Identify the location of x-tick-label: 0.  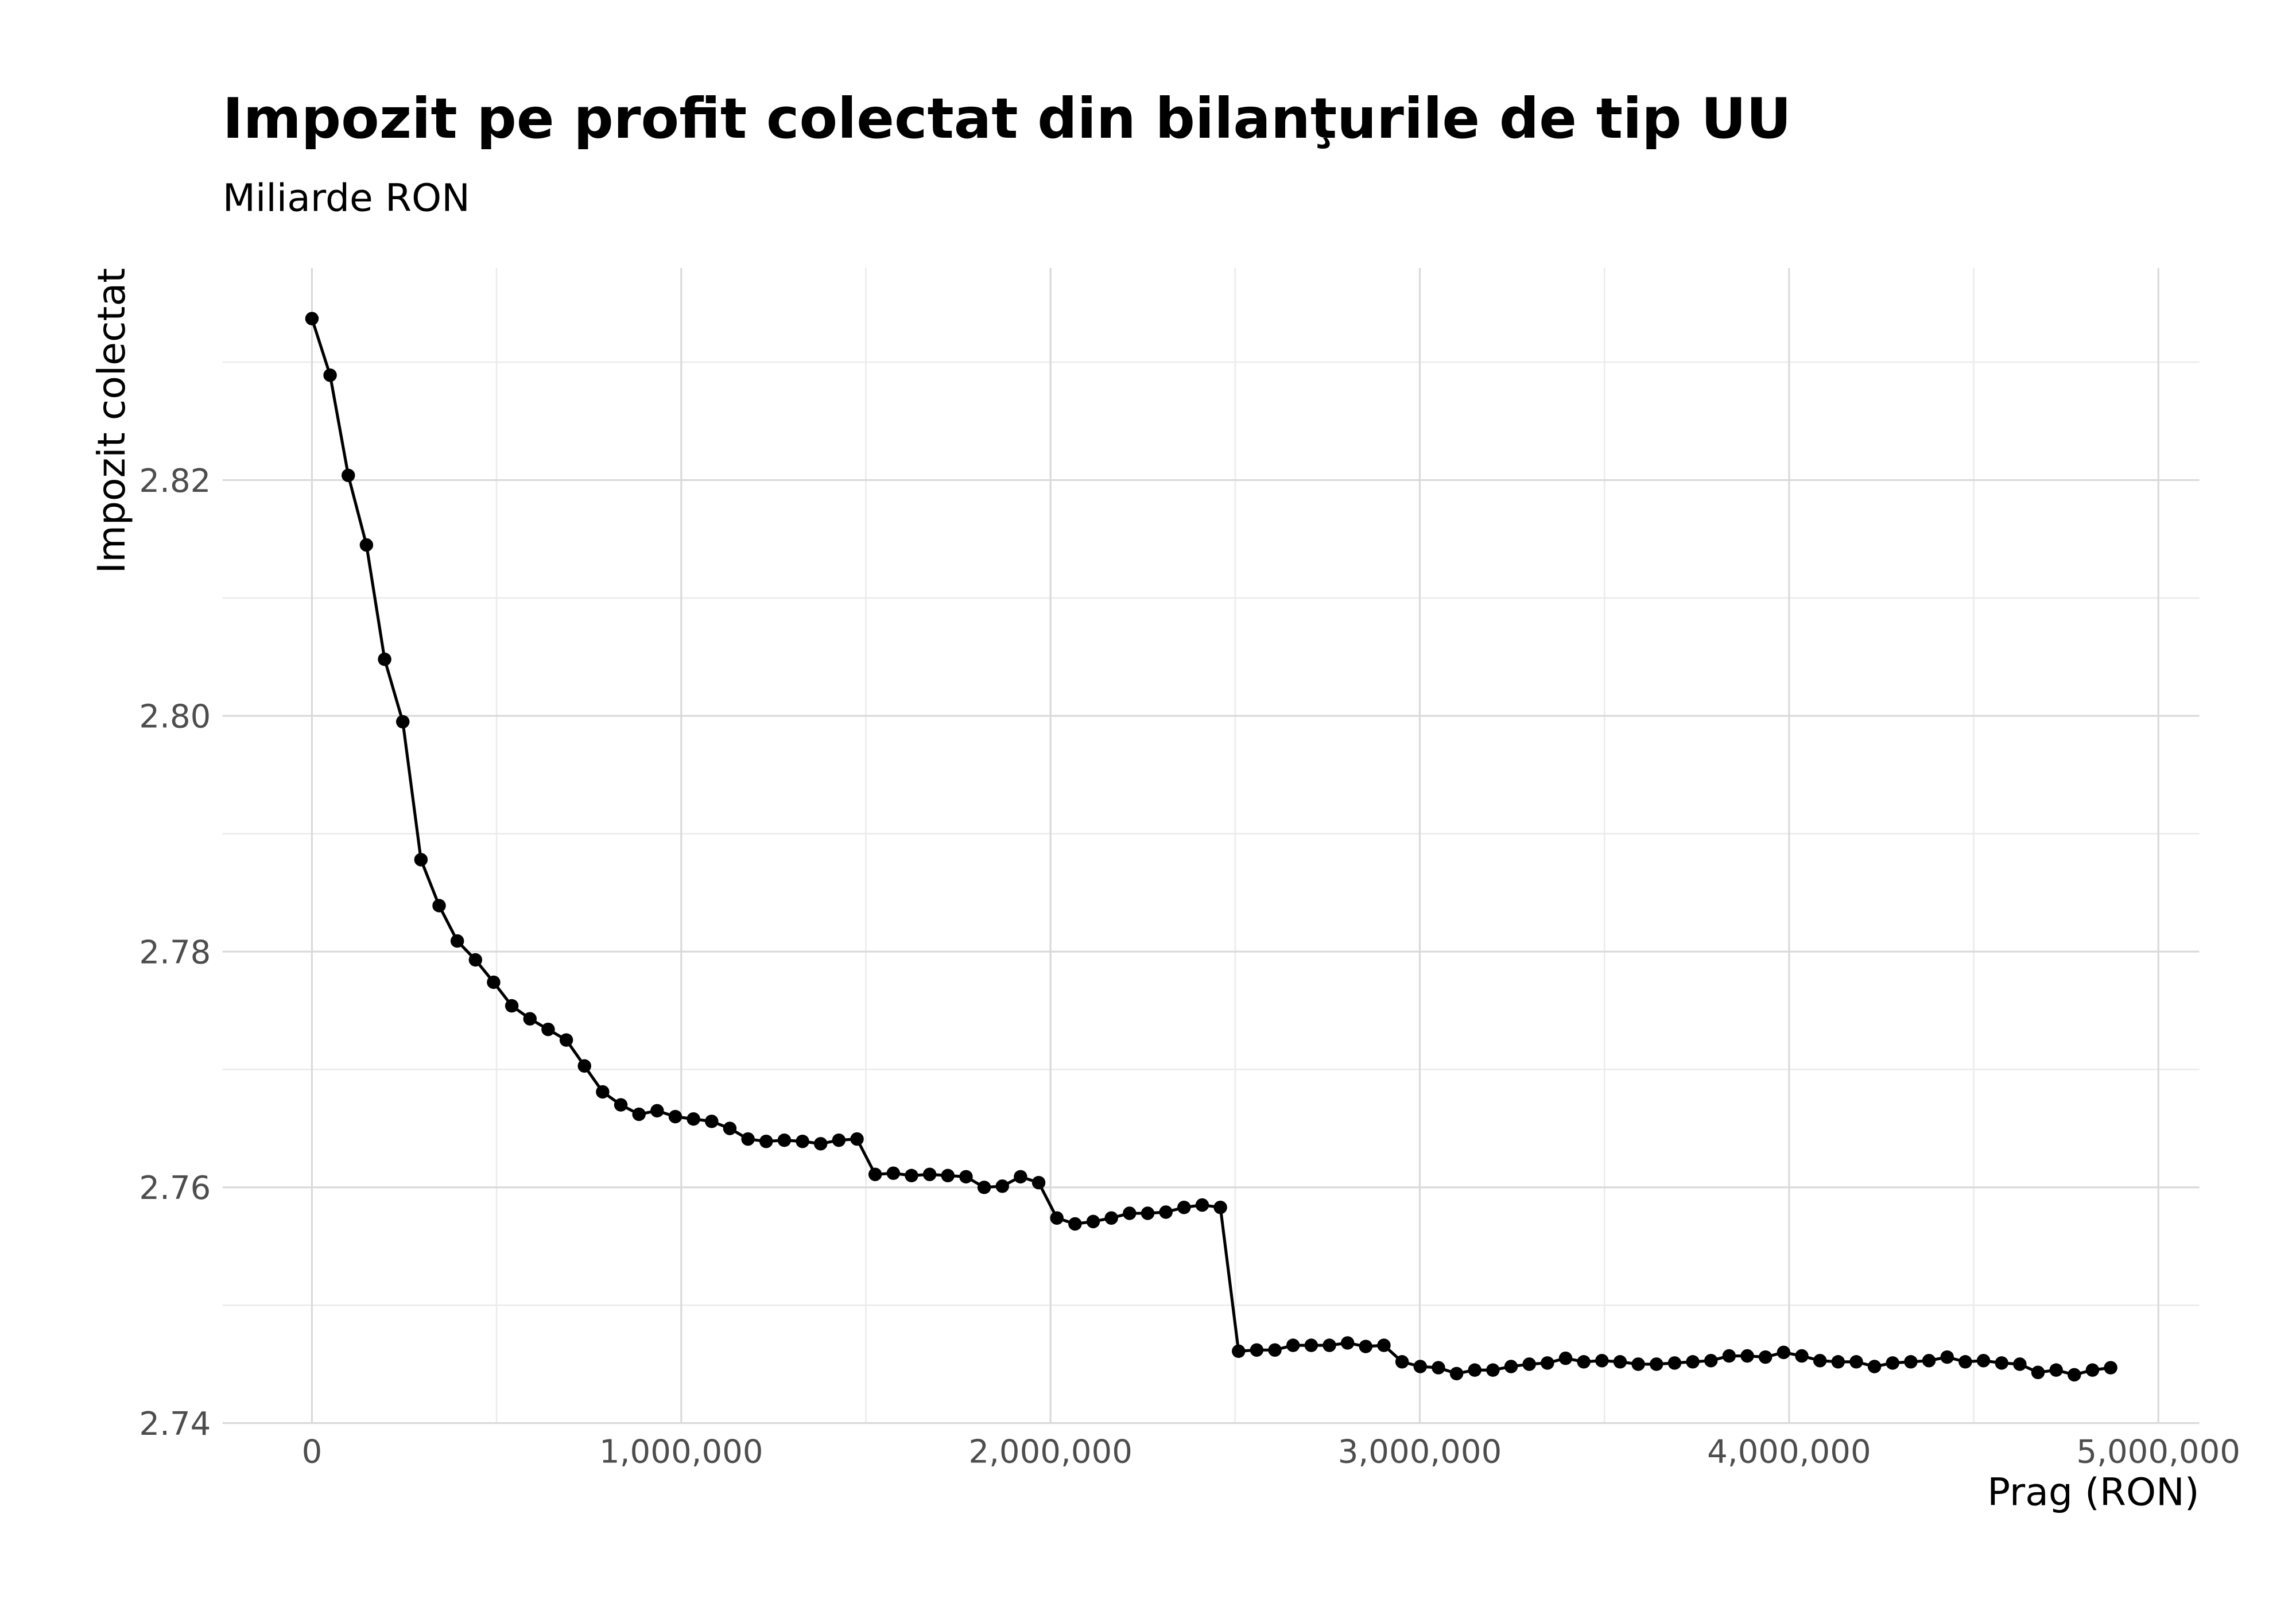
(312, 1451).